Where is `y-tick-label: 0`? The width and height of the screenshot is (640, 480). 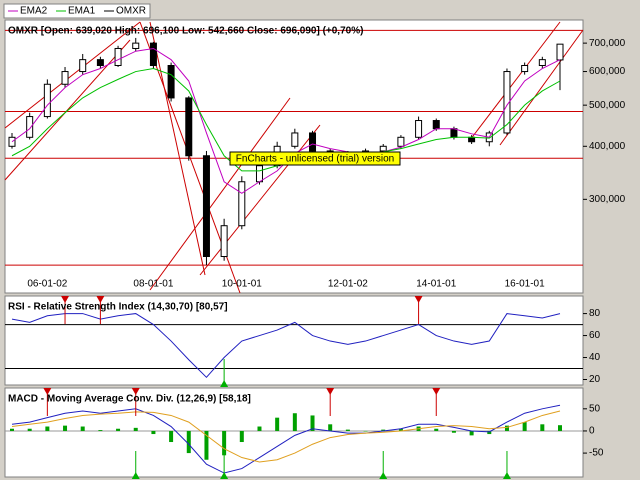
y-tick-label: 0 is located at coordinates (592, 431).